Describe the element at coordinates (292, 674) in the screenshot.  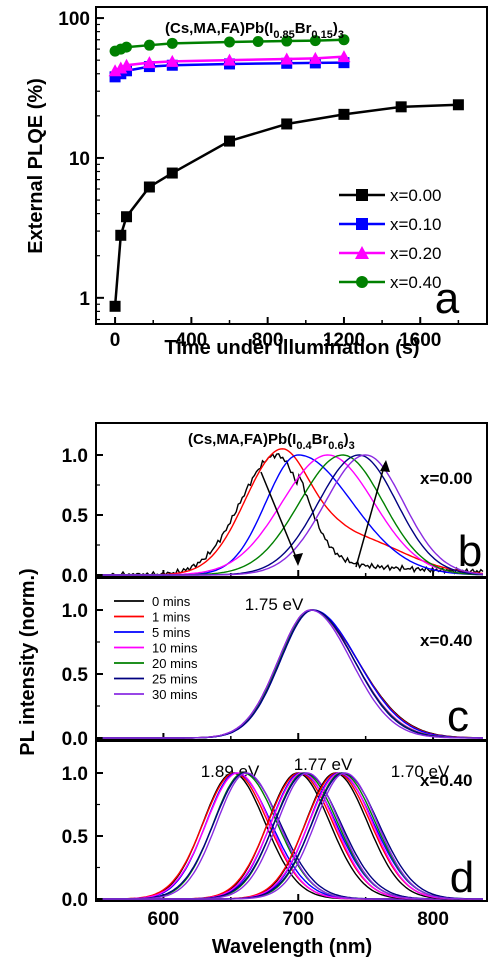
I see `spectrum-30-mins` at that location.